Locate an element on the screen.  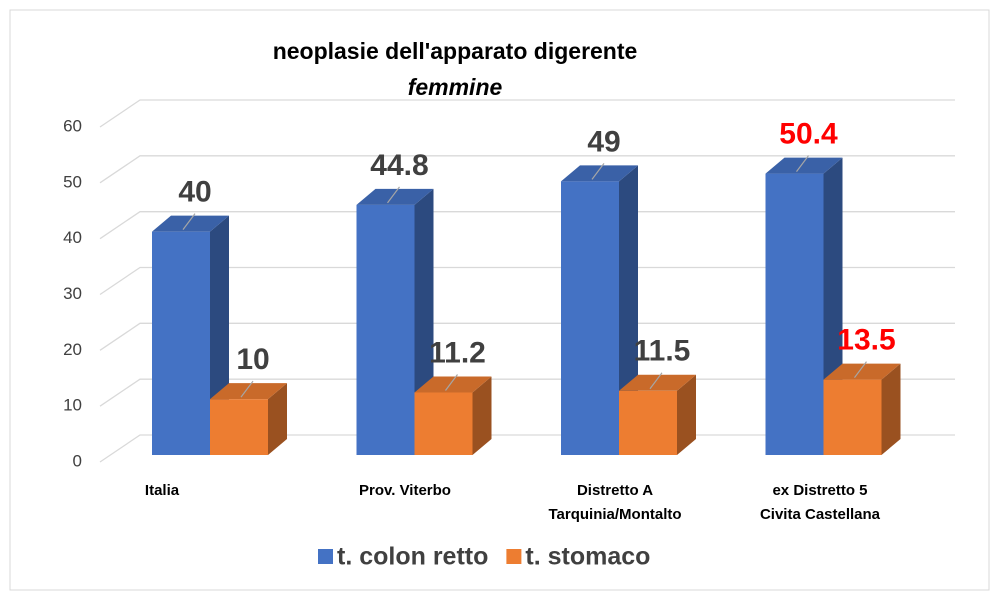
value-label: 10 is located at coordinates (252, 359).